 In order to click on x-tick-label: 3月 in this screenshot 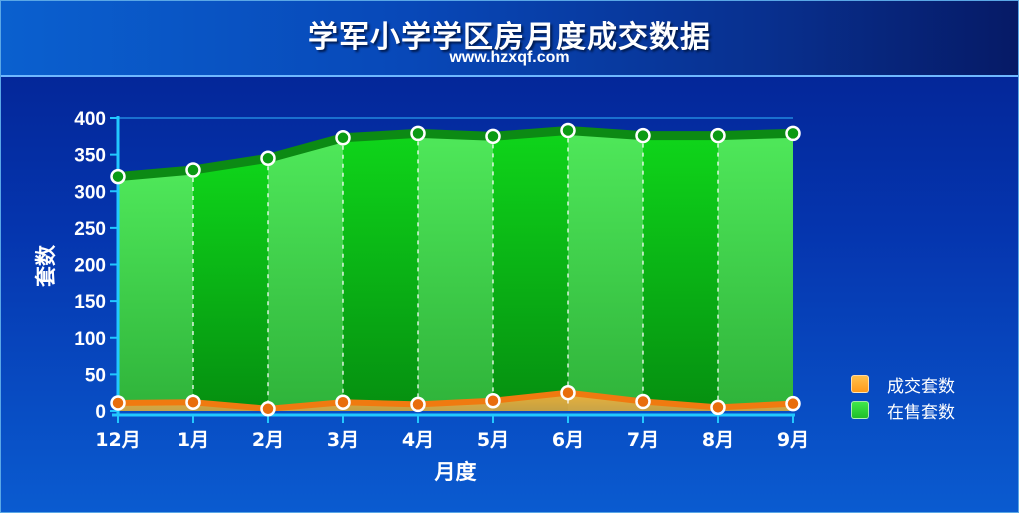, I will do `click(343, 440)`.